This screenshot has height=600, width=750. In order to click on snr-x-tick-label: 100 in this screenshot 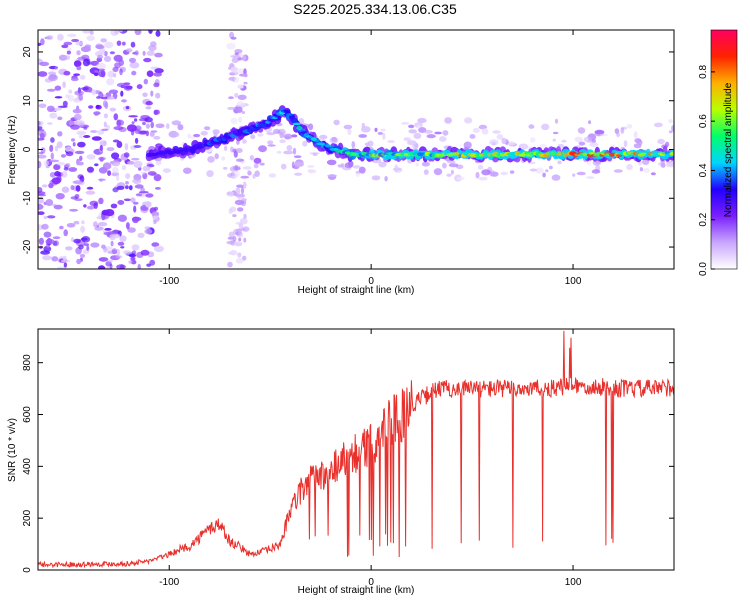, I will do `click(573, 582)`.